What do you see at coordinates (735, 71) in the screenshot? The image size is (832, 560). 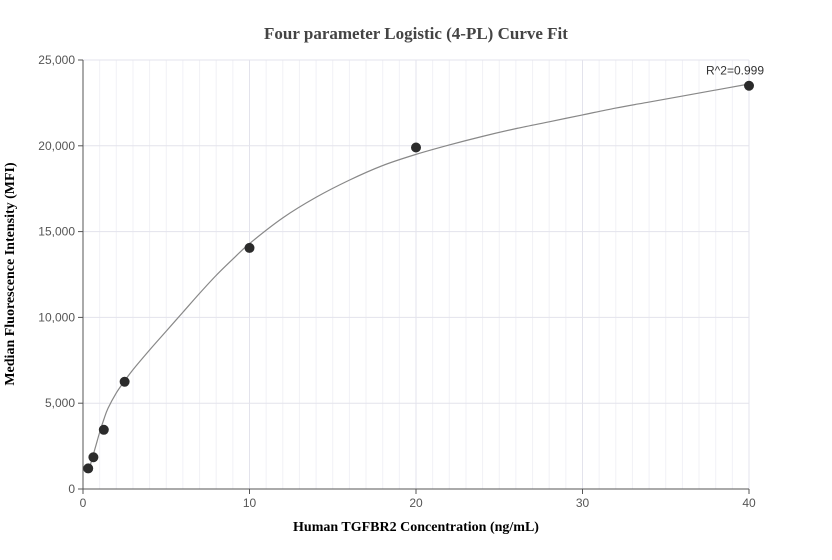 I see `r-squared-annotation: R^2=0.999` at bounding box center [735, 71].